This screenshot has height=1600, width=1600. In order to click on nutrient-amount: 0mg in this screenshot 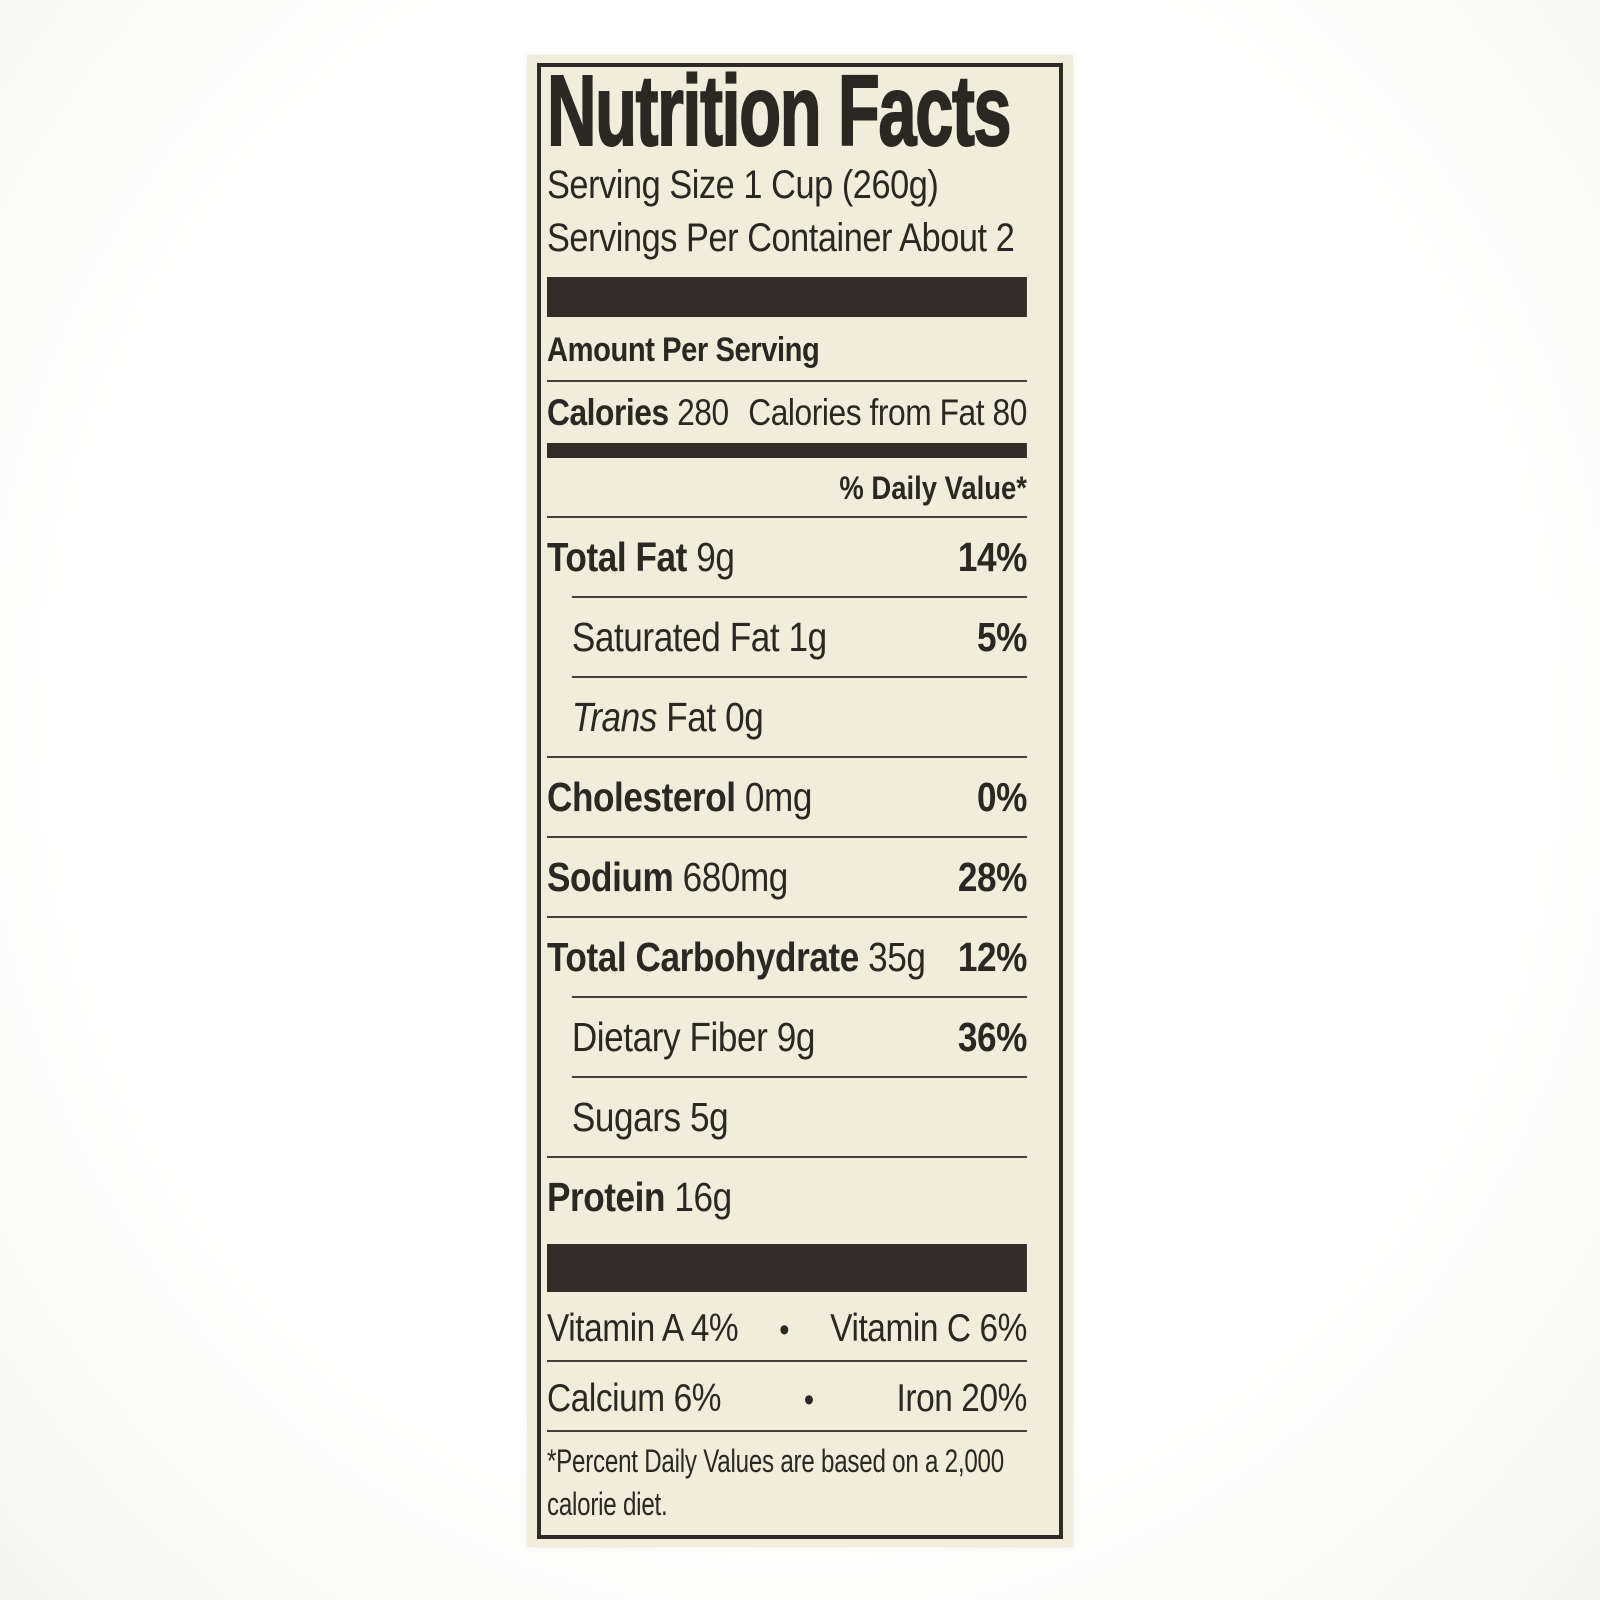, I will do `click(778, 796)`.